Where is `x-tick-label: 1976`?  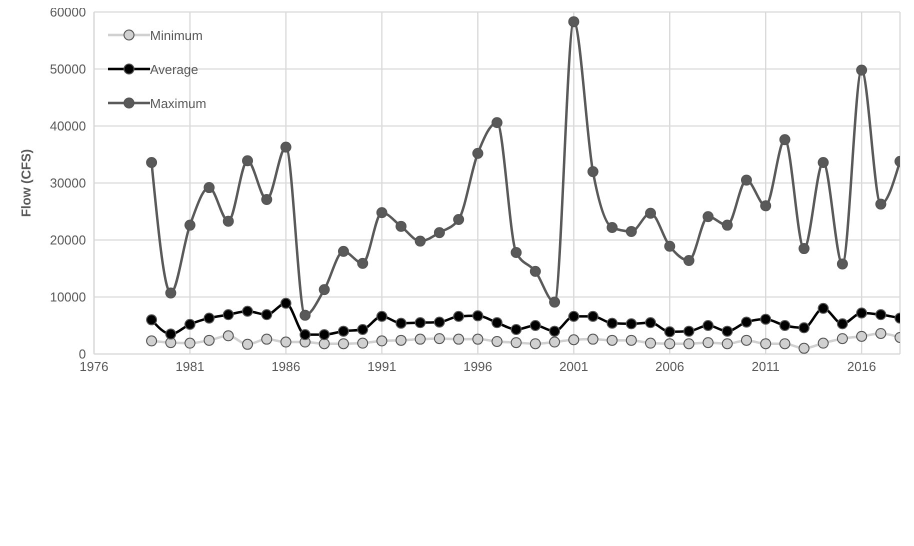 x-tick-label: 1976 is located at coordinates (94, 366).